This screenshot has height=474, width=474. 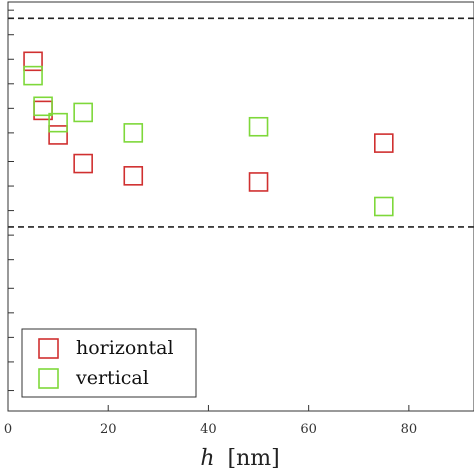 I want to click on legend-swatch-vertical, so click(x=48, y=378).